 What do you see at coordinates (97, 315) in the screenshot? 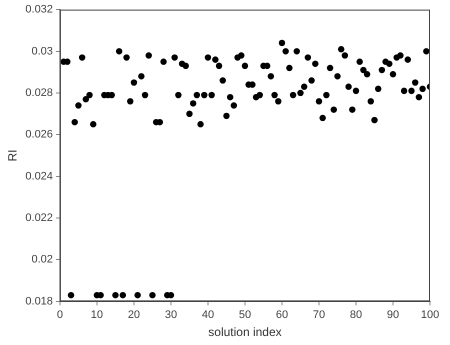
I see `x-tick-label: 10` at bounding box center [97, 315].